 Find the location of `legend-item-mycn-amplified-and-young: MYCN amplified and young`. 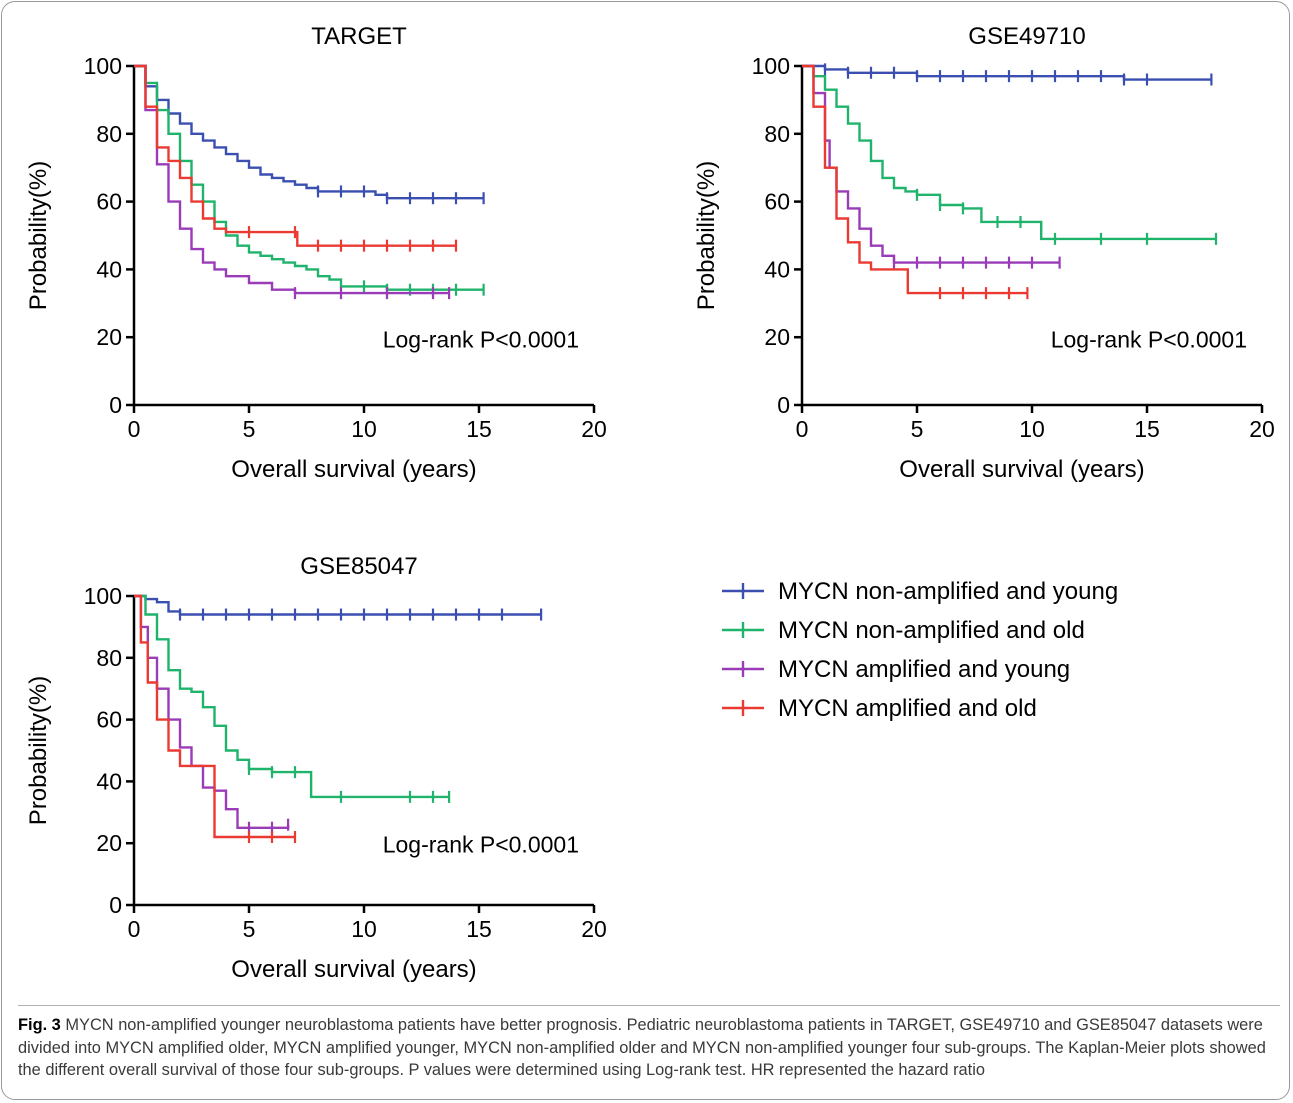

legend-item-mycn-amplified-and-young: MYCN amplified and young is located at coordinates (896, 669).